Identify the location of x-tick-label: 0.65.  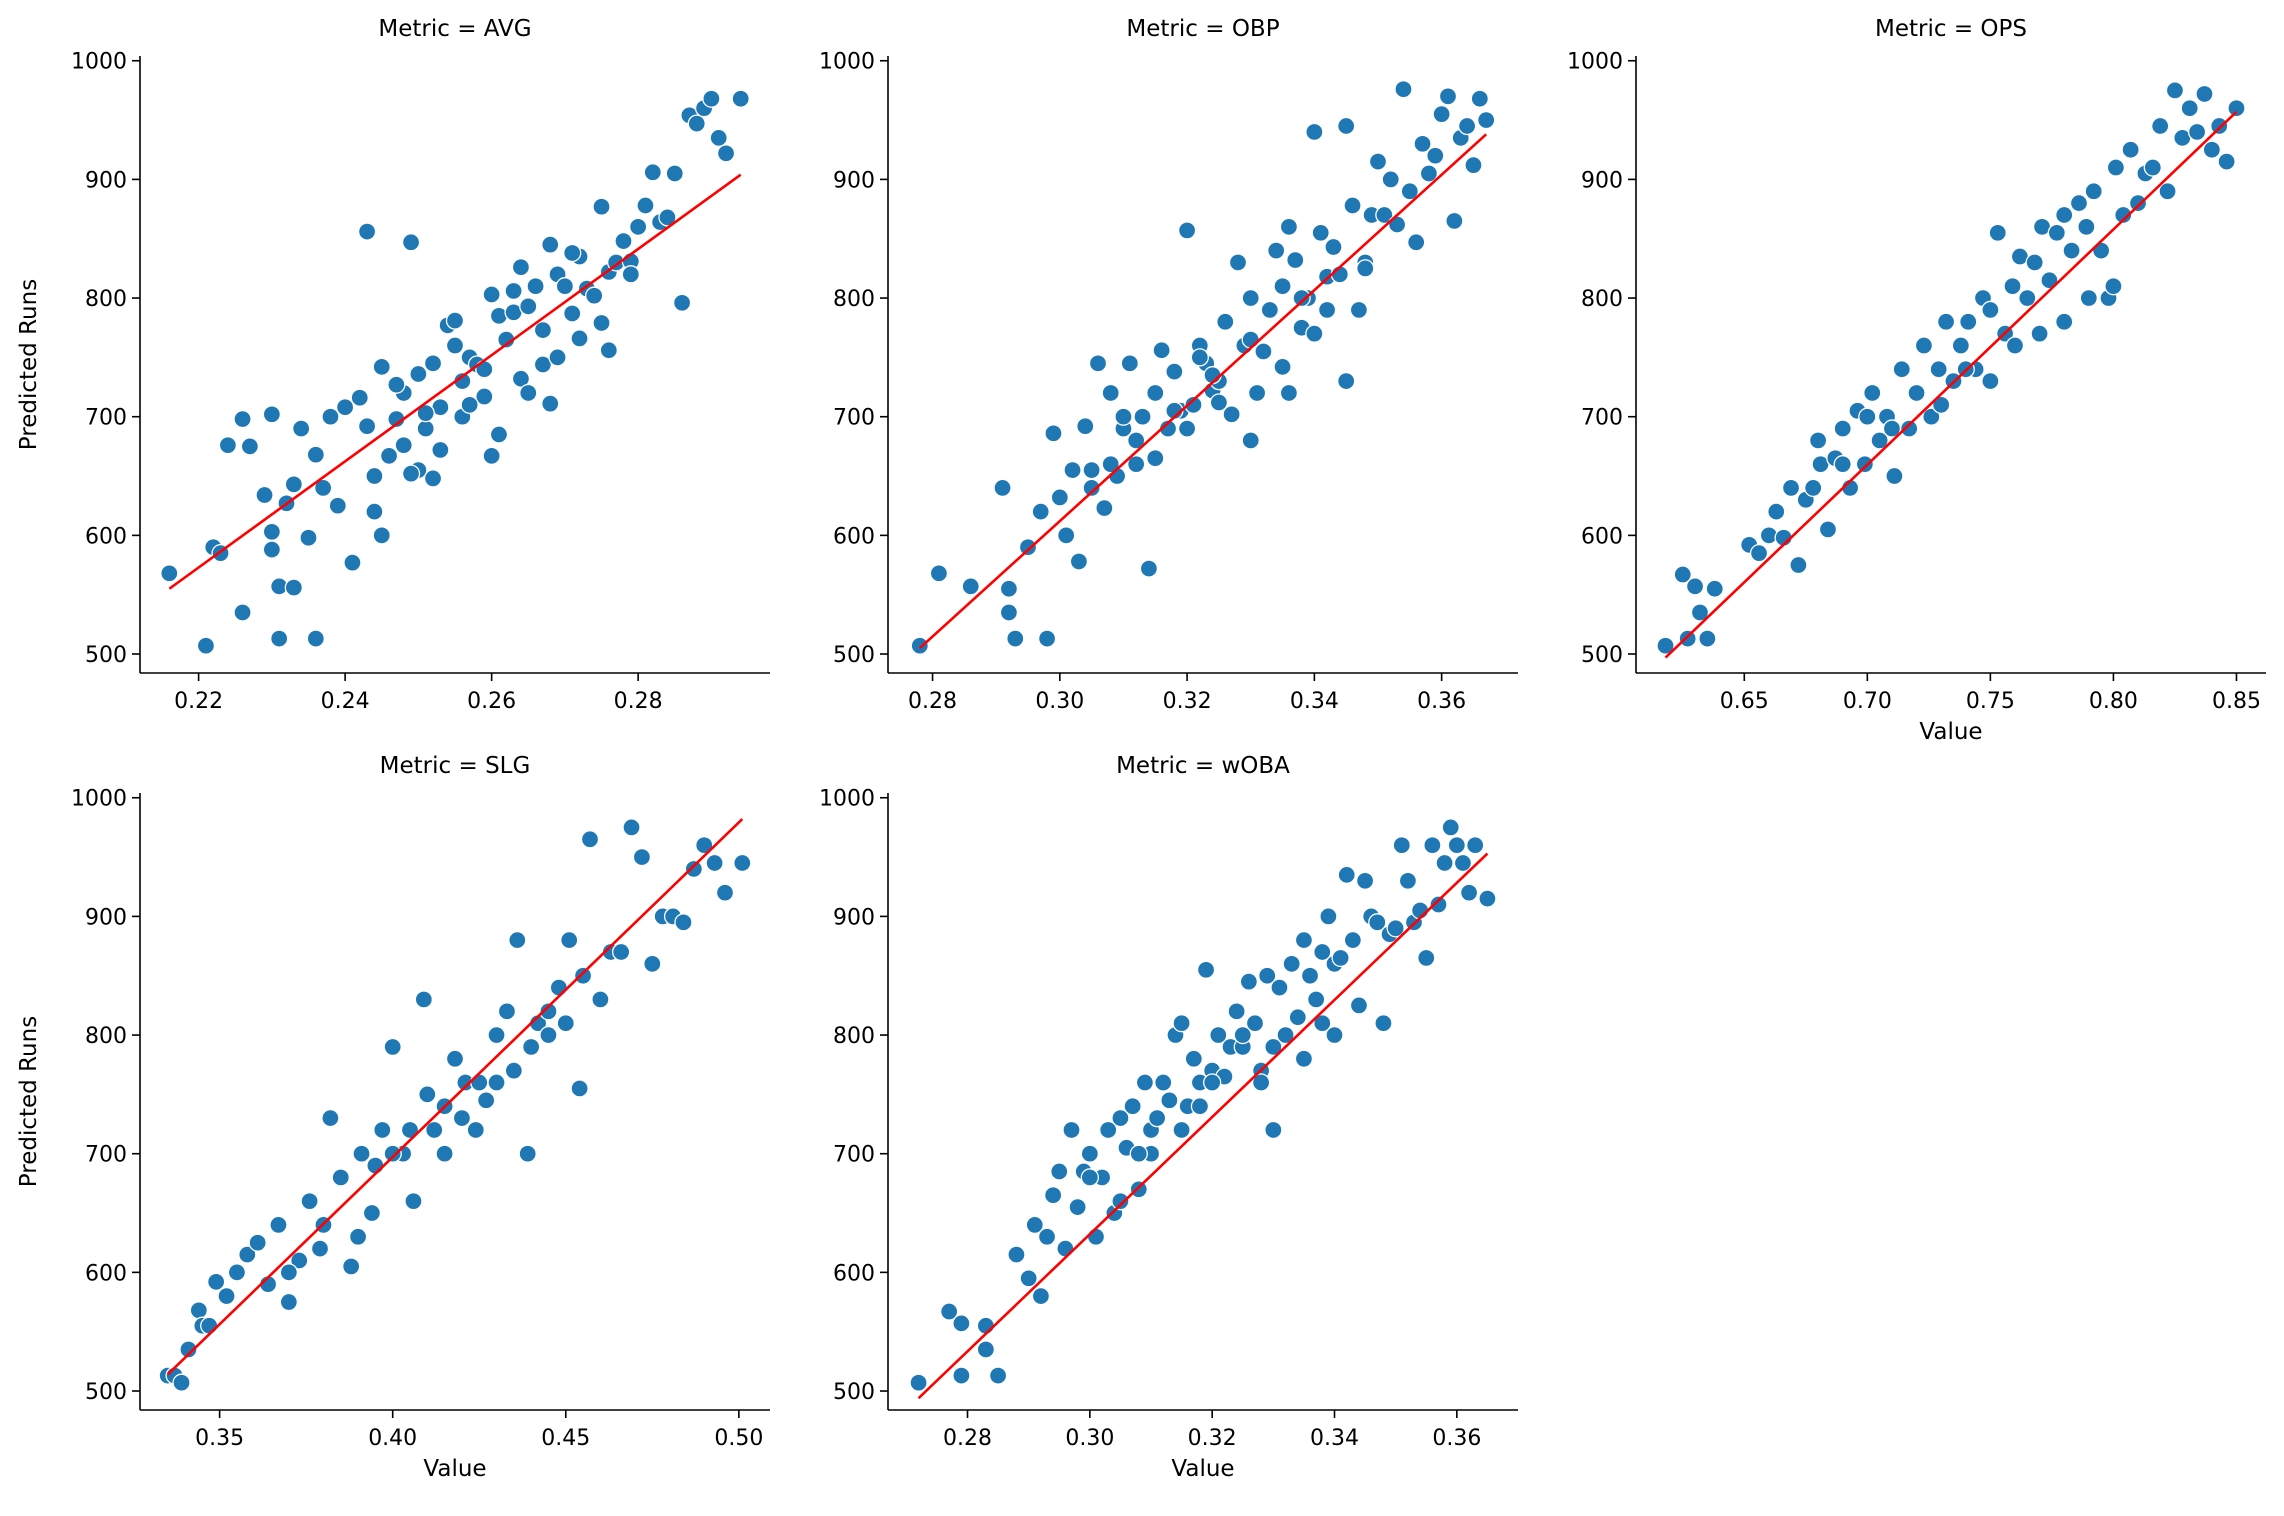
(1744, 701).